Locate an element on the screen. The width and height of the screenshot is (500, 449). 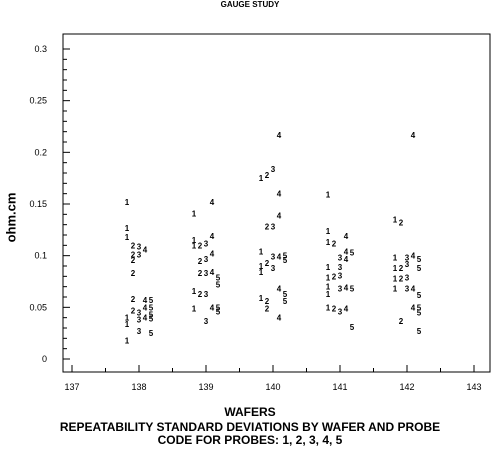
x-tick-label: 141 is located at coordinates (339, 387).